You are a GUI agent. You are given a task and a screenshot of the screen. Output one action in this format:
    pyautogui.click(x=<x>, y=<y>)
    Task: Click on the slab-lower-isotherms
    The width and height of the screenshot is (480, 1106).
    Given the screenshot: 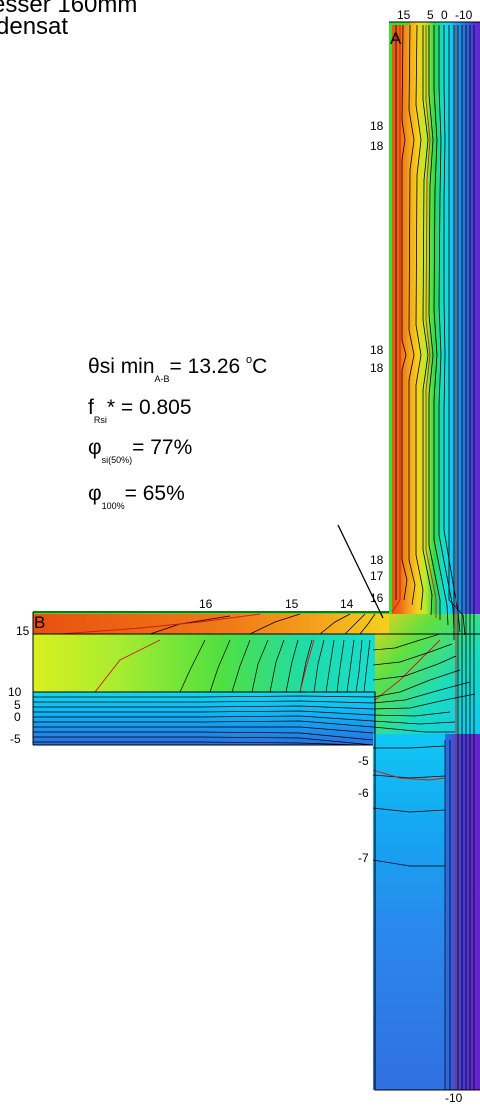 What is the action you would take?
    pyautogui.click(x=254, y=707)
    